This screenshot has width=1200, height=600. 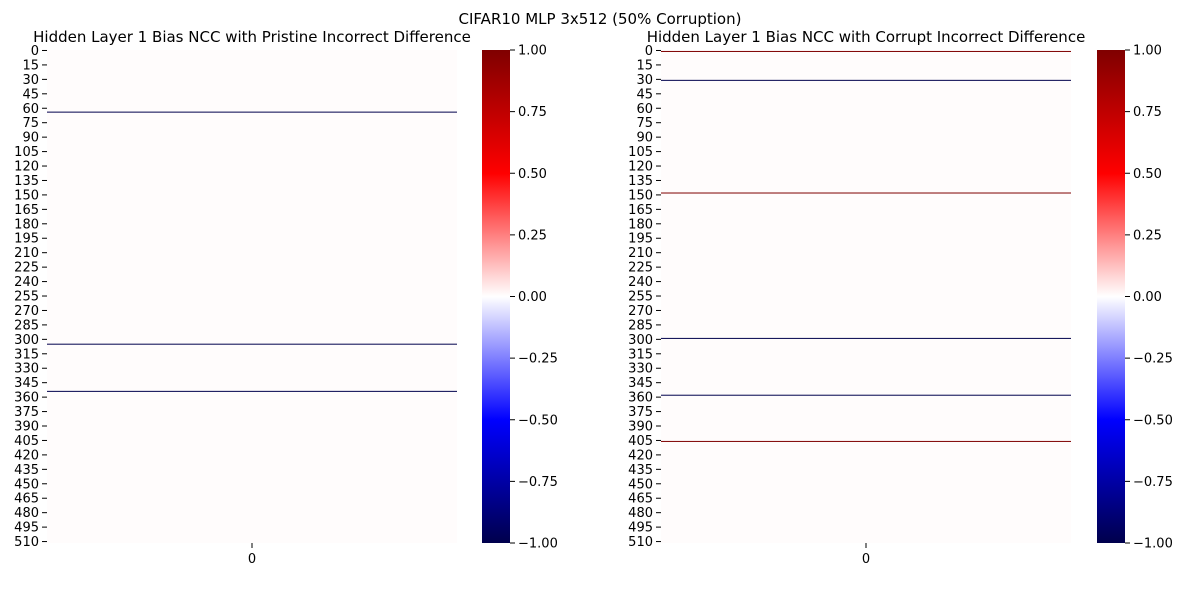 What do you see at coordinates (640, 152) in the screenshot?
I see `y-tick-label: 105` at bounding box center [640, 152].